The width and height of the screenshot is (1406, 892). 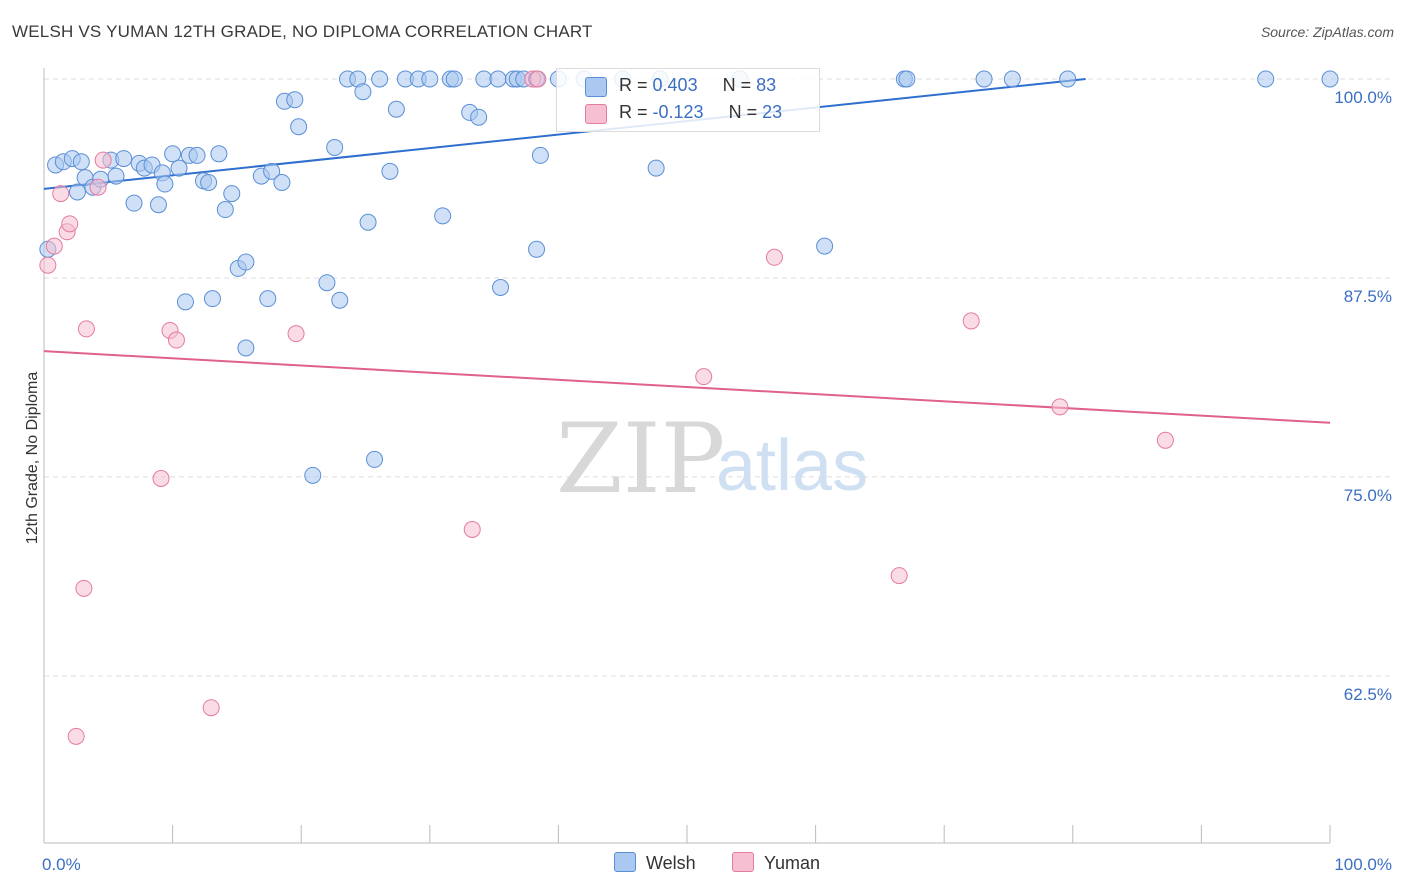 I want to click on y-tick-labels: 100.0% 87.5% 75.0% 62.5%, so click(x=1363, y=396).